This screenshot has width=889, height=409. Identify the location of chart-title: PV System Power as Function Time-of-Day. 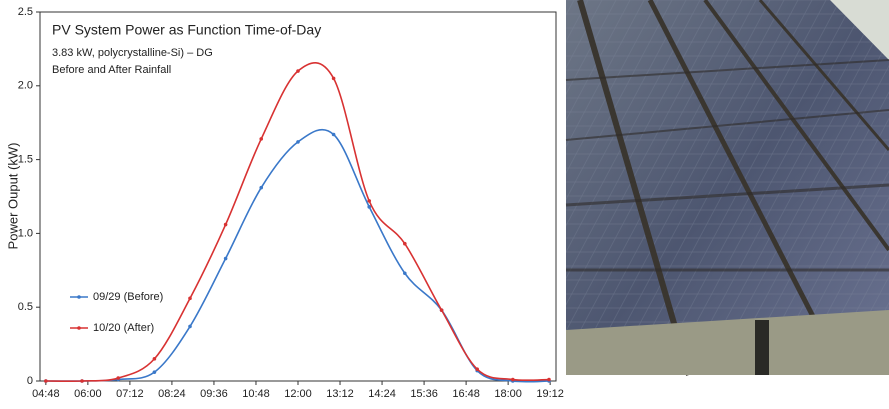
(186, 30).